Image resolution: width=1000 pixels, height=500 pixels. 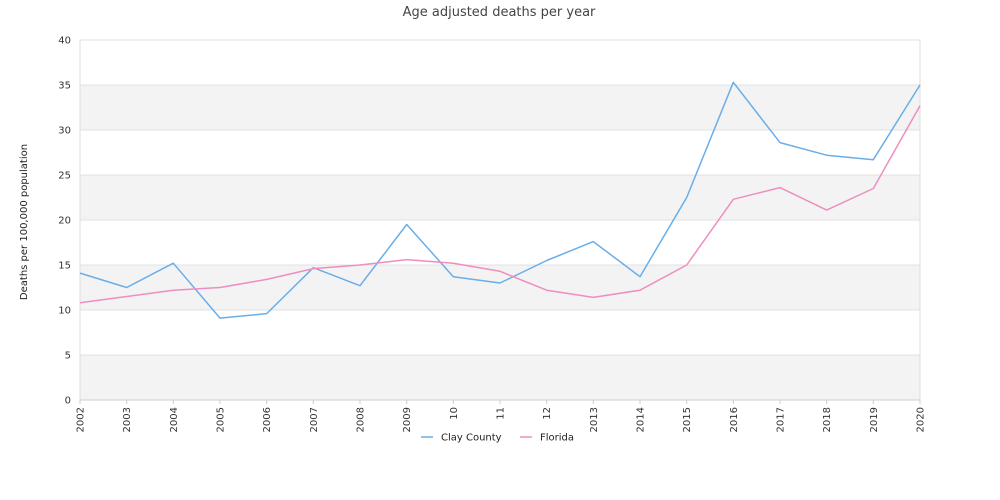 I want to click on x-tick-label: 2014, so click(x=641, y=419).